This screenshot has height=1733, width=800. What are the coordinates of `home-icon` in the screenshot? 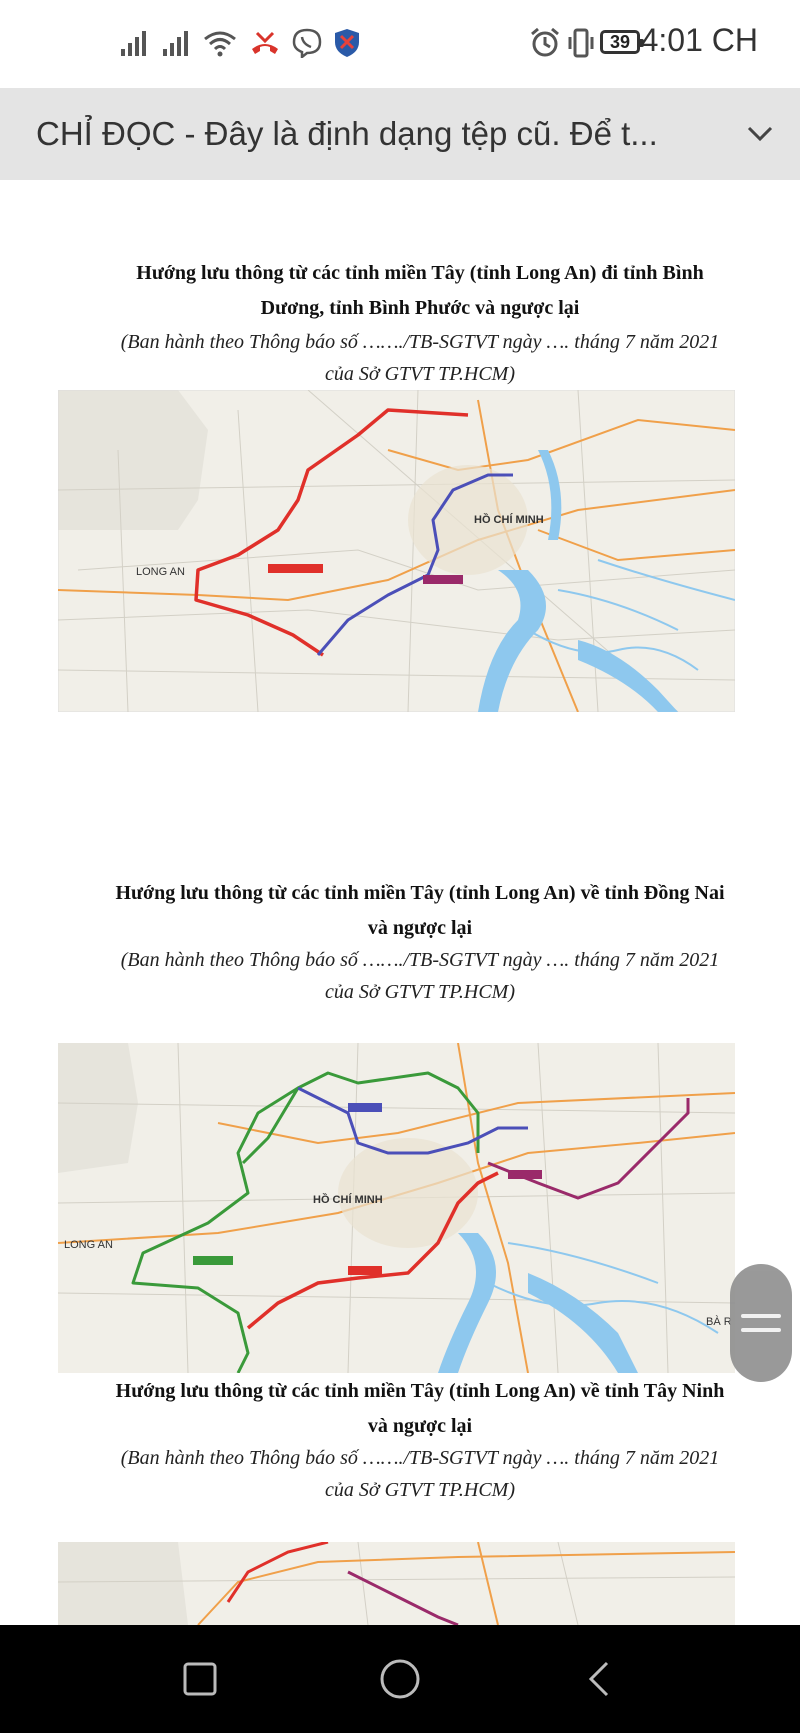 It's located at (400, 1679).